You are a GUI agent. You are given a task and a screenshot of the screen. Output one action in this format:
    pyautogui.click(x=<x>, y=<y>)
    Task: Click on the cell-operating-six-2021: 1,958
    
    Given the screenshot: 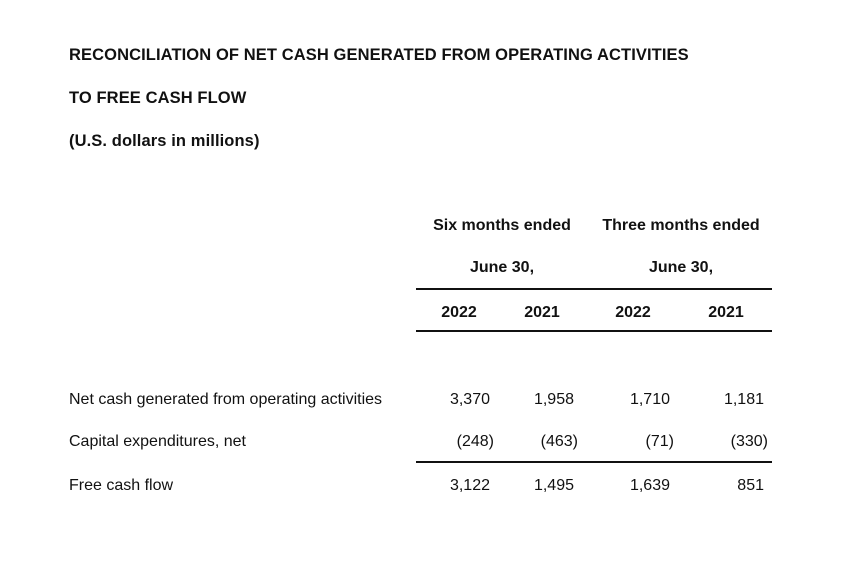 What is the action you would take?
    pyautogui.click(x=553, y=399)
    